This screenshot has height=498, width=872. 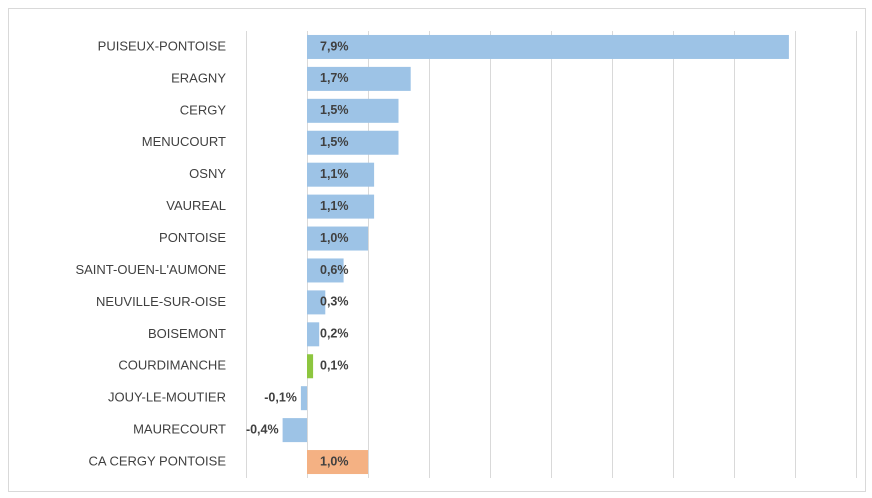 I want to click on y-tick-label: OSNY, so click(x=207, y=173).